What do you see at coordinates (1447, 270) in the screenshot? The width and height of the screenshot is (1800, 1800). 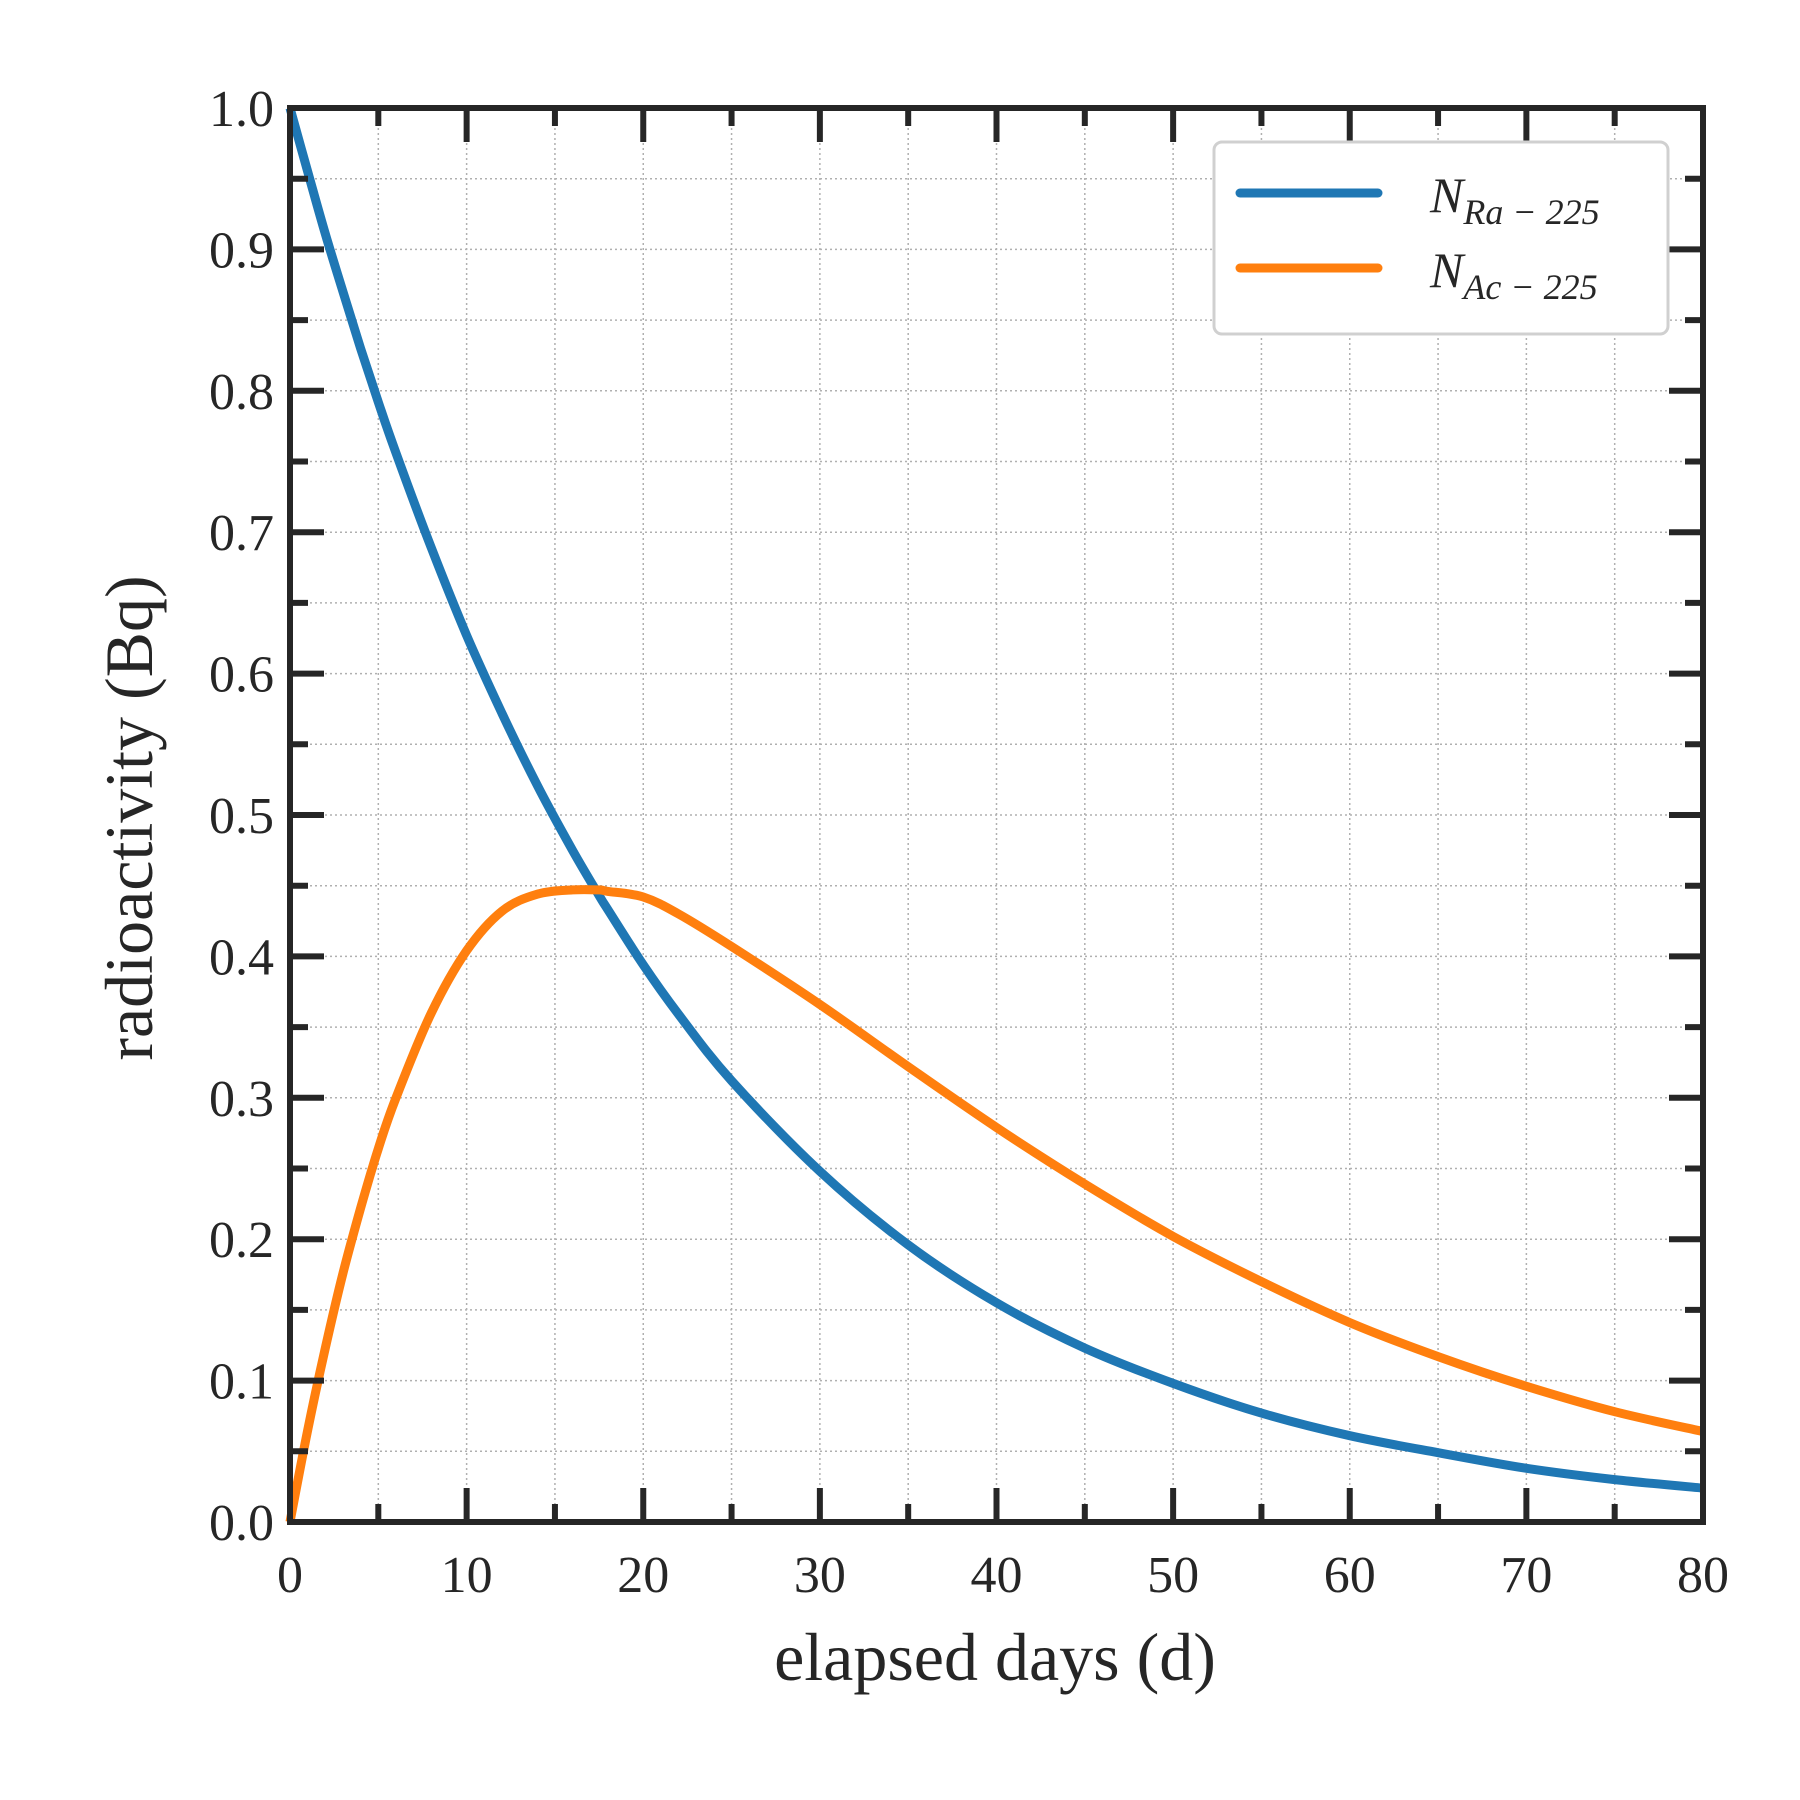 I see `legend-label-ac225-main: N` at bounding box center [1447, 270].